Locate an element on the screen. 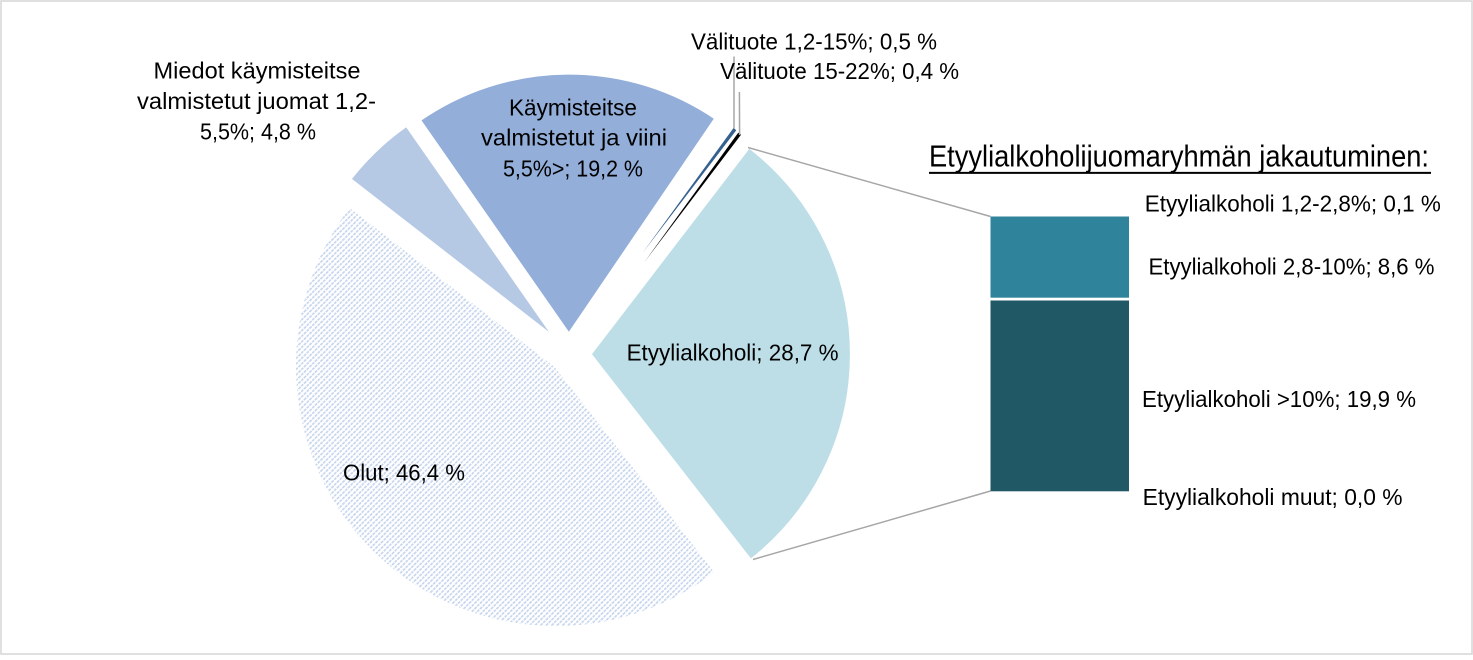 This screenshot has height=660, width=1473. svg-text: Olut; 46,4 % is located at coordinates (404, 472).